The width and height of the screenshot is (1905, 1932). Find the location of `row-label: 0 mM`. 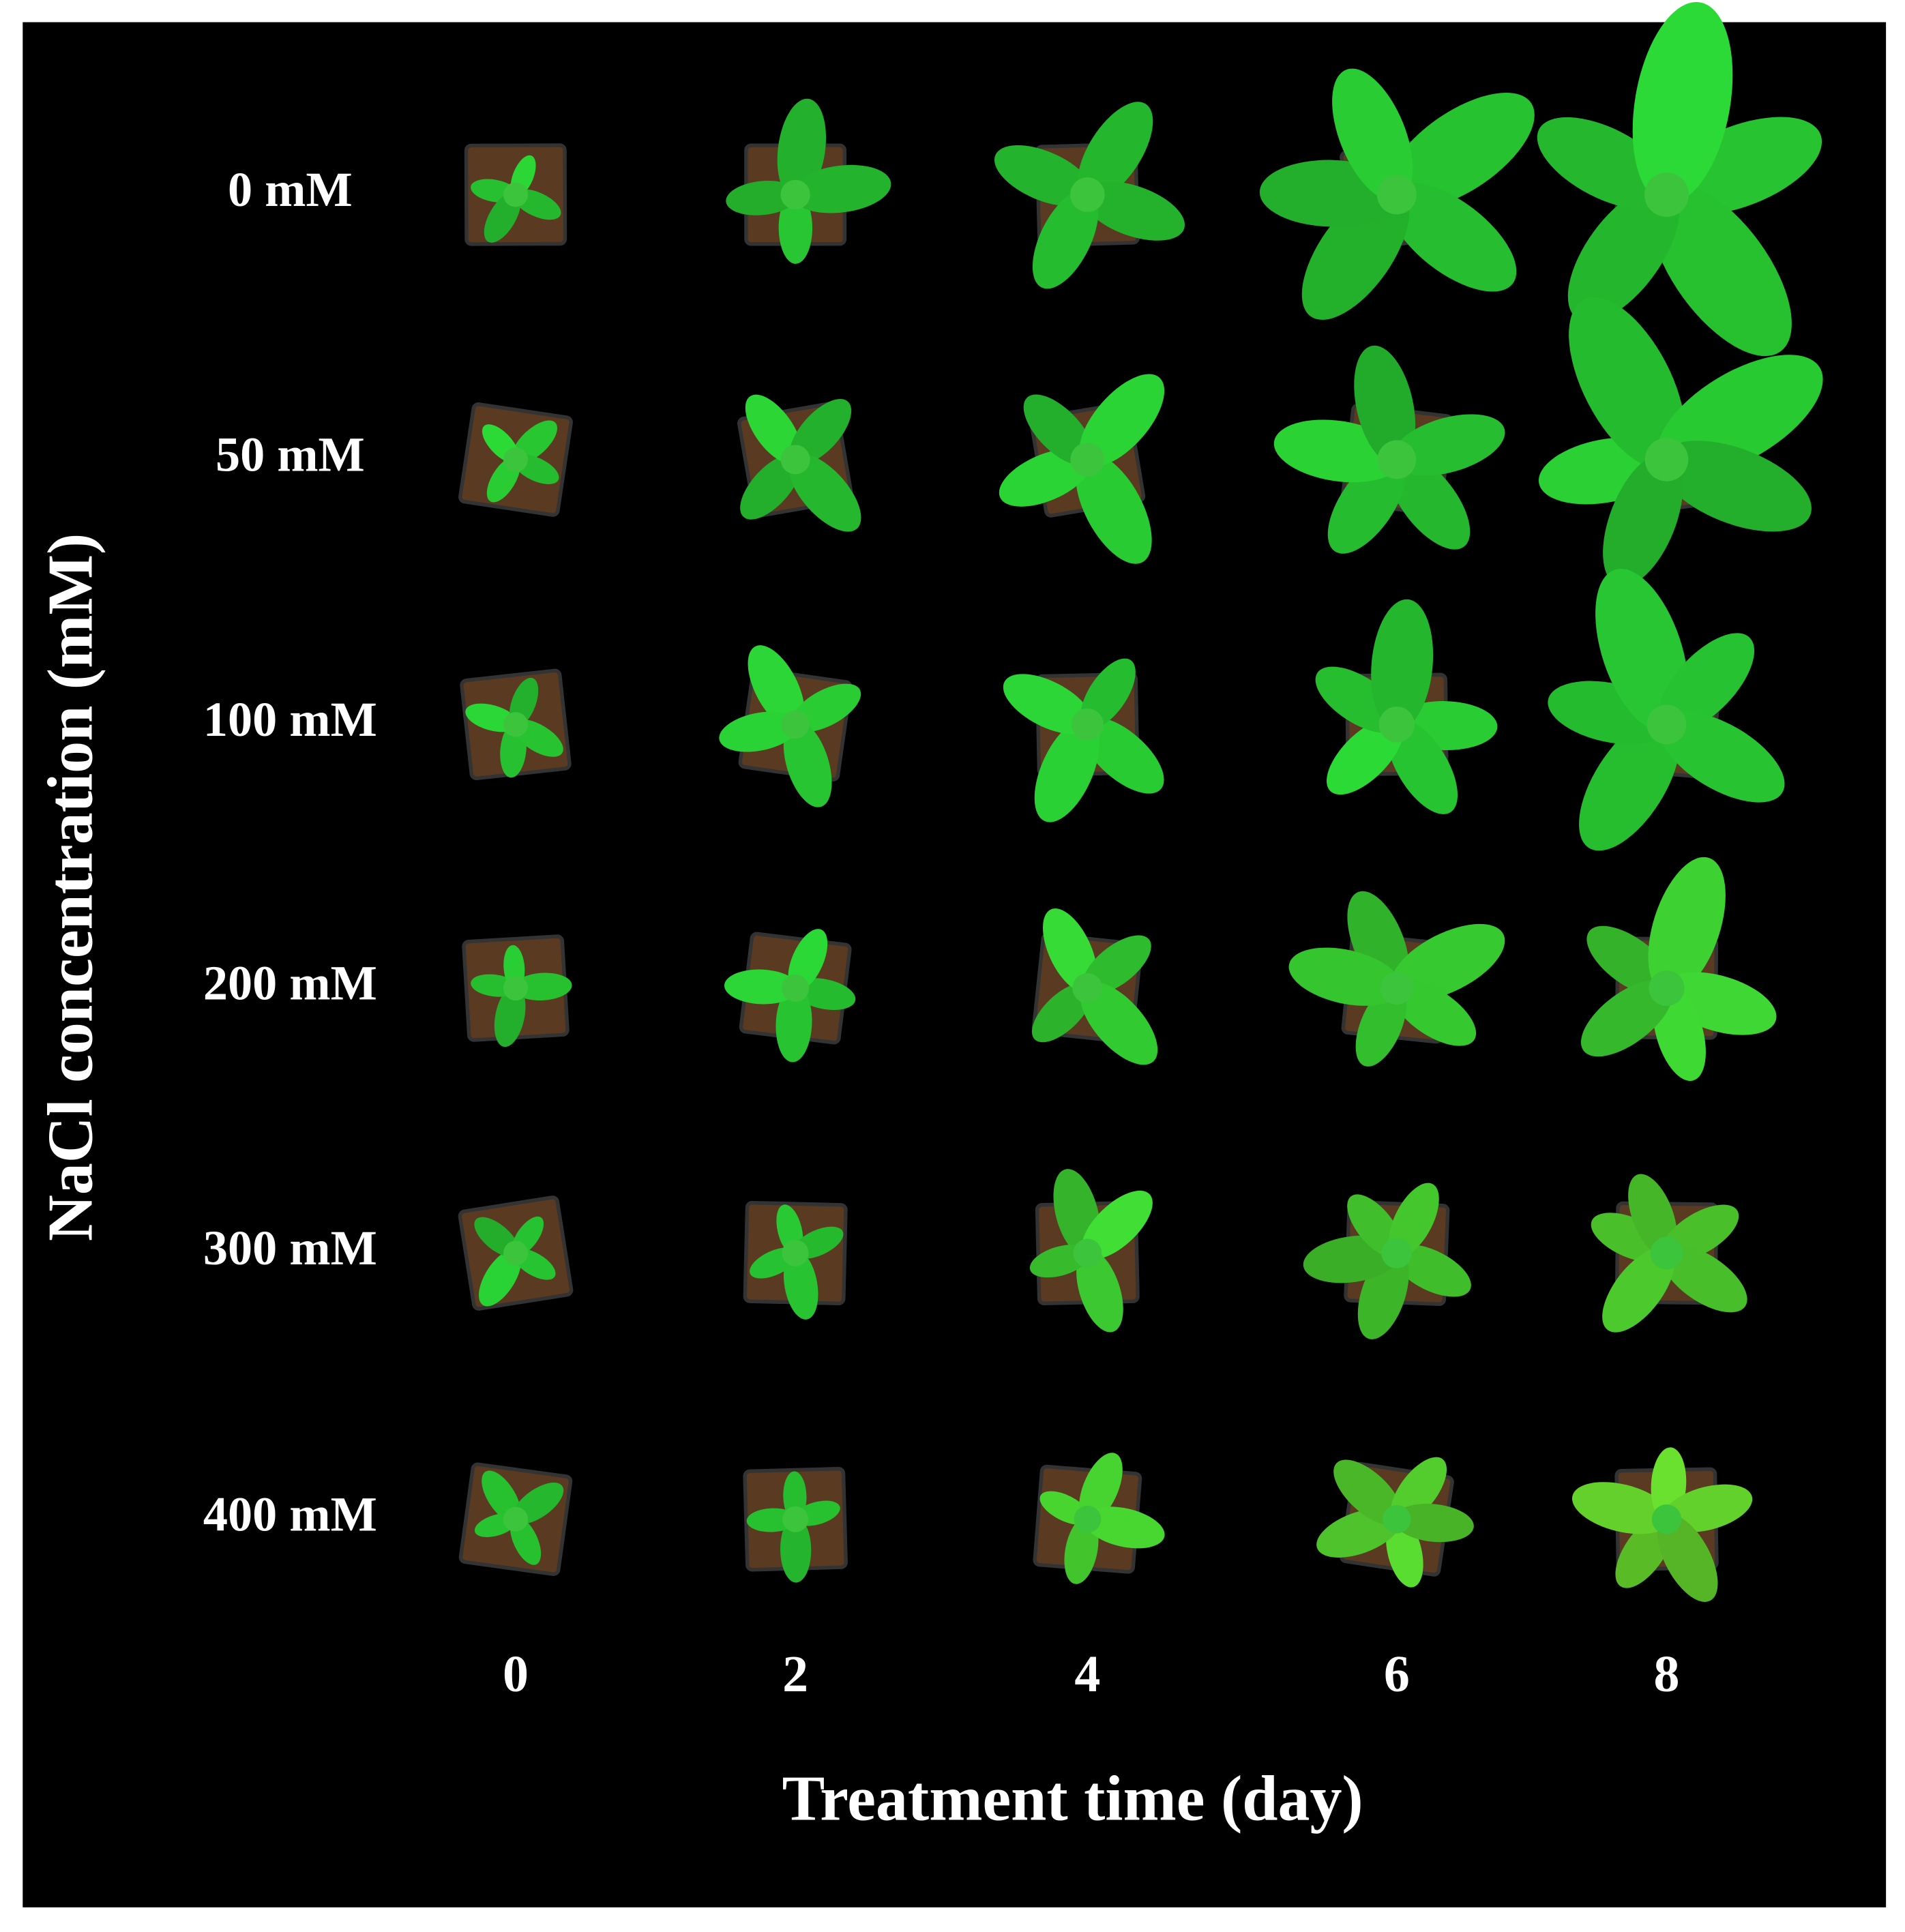

row-label: 0 mM is located at coordinates (290, 189).